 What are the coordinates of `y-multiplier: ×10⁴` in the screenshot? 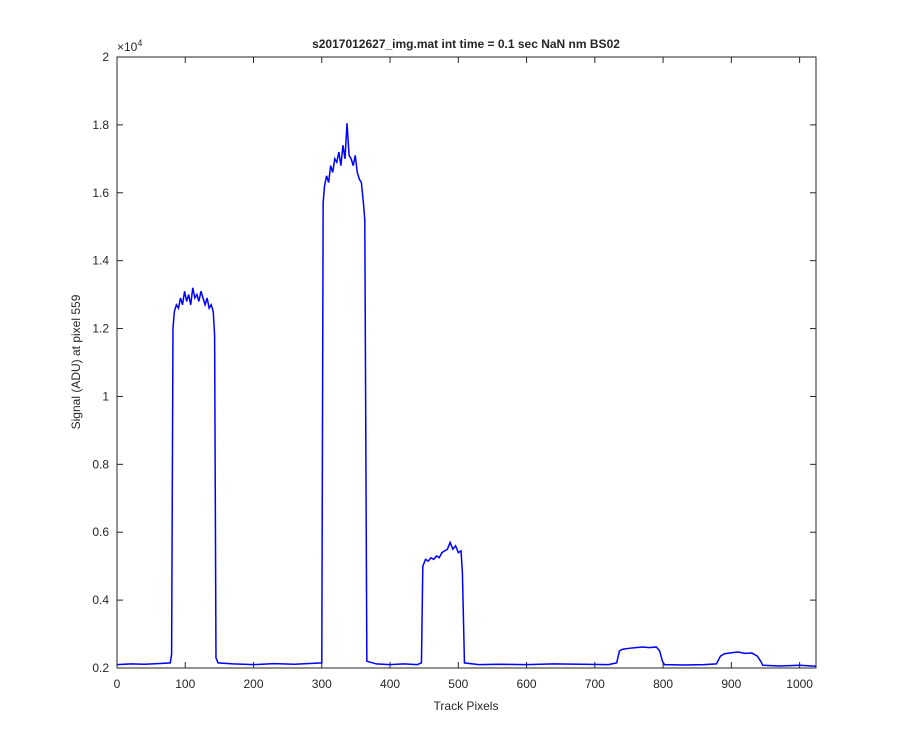 It's located at (129, 46).